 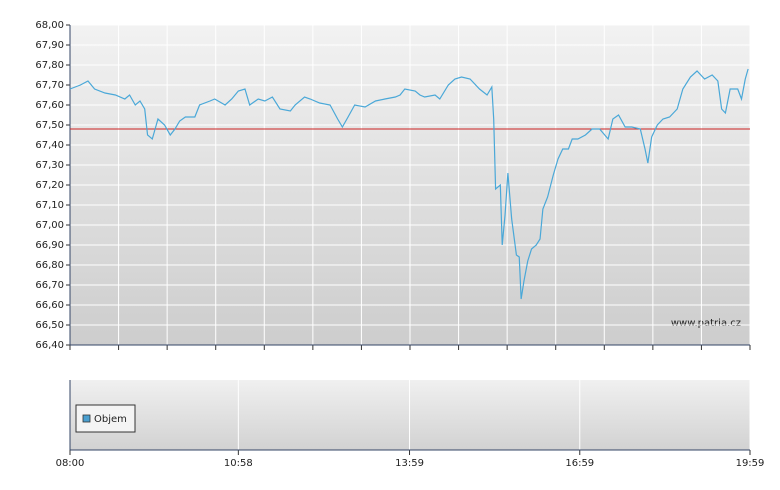 What do you see at coordinates (750, 463) in the screenshot?
I see `x-tick-label: 19:59` at bounding box center [750, 463].